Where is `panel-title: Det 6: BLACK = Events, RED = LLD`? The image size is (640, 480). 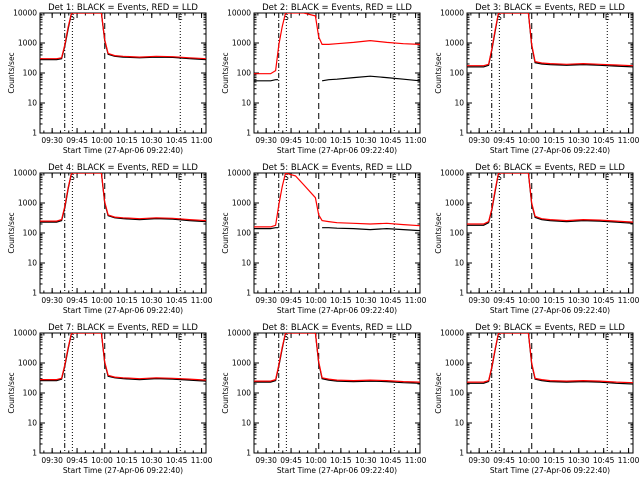 panel-title: Det 6: BLACK = Events, RED = LLD is located at coordinates (550, 168).